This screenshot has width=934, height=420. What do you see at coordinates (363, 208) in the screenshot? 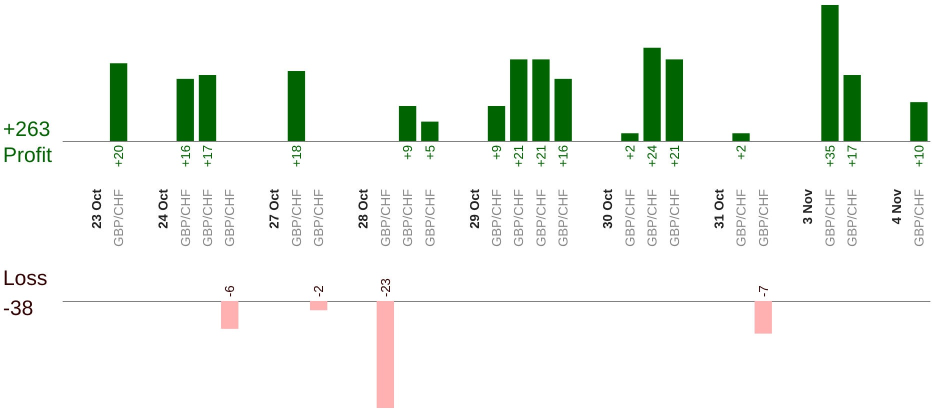
I see `x-tick-label: 28 Oct` at bounding box center [363, 208].